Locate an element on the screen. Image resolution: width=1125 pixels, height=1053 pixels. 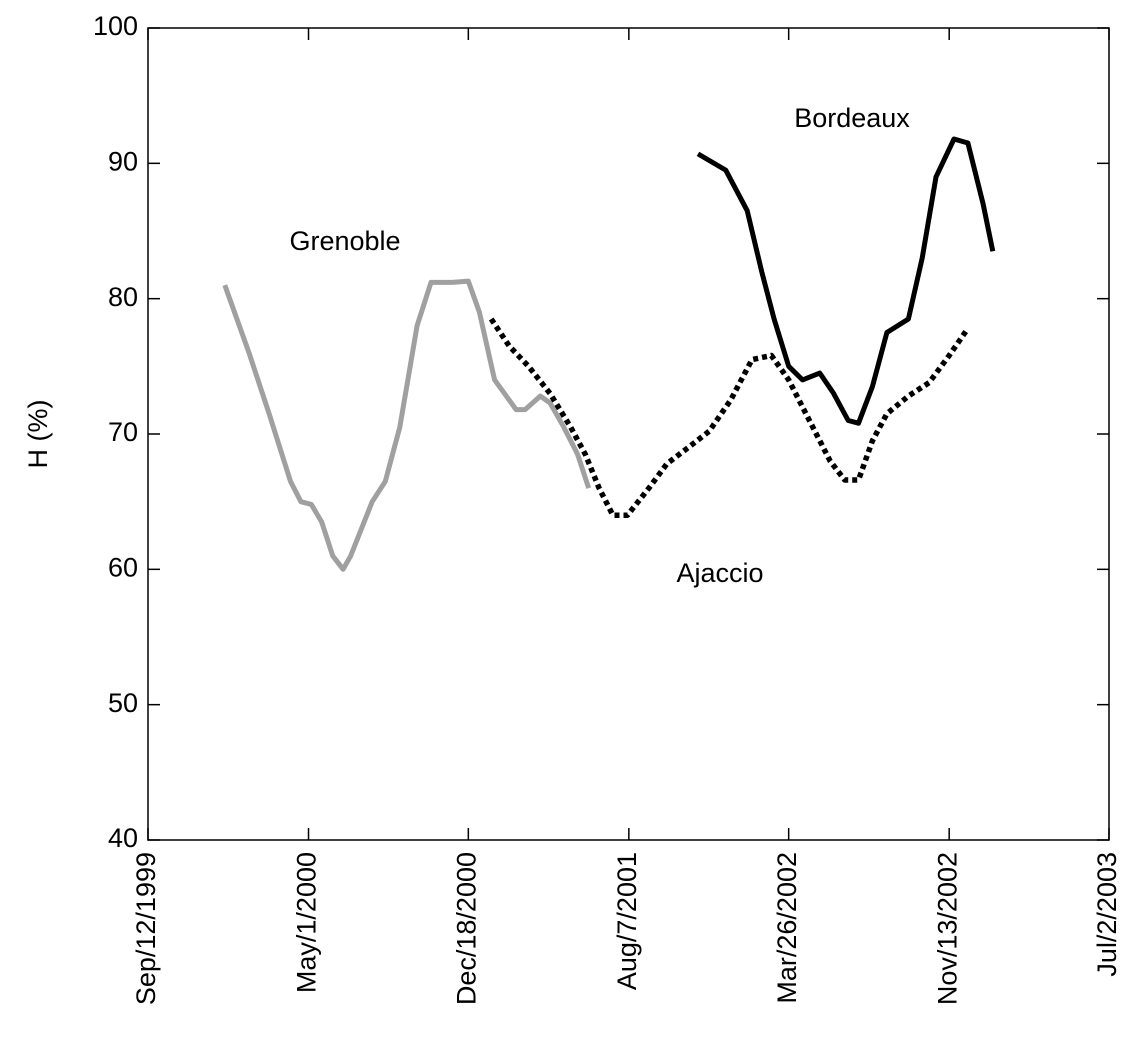
y-tick-label: 70 is located at coordinates (123, 432).